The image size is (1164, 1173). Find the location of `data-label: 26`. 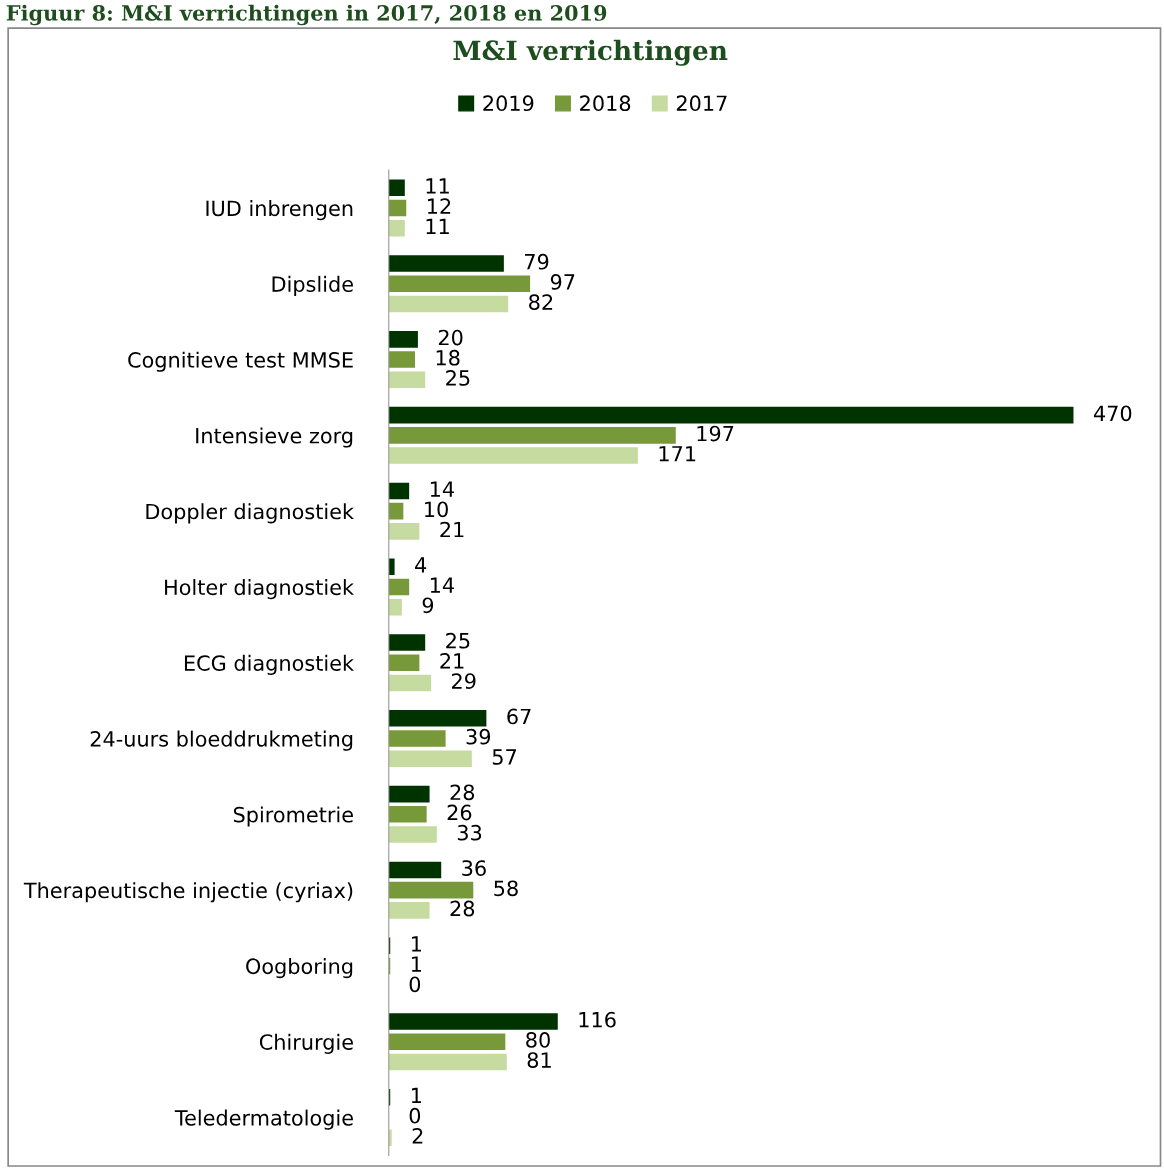

data-label: 26 is located at coordinates (459, 812).